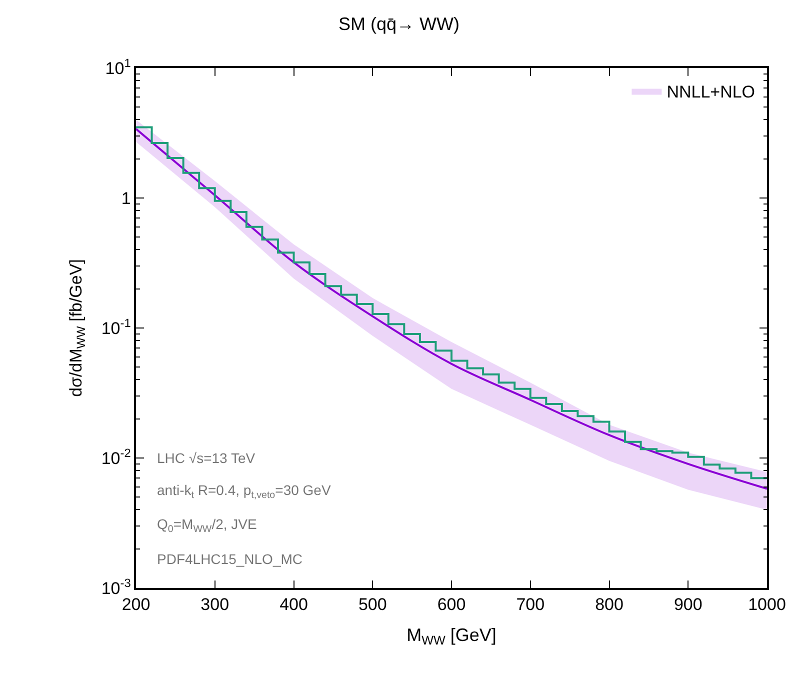 This screenshot has width=798, height=680. Describe the element at coordinates (206, 458) in the screenshot. I see `annotation: LHC √s=13 TeV` at that location.